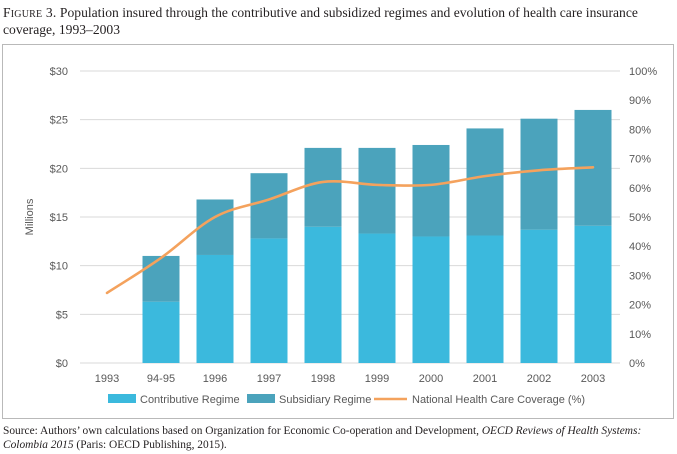 This screenshot has height=454, width=677. Describe the element at coordinates (59, 72) in the screenshot. I see `y-tick-label: $30` at that location.